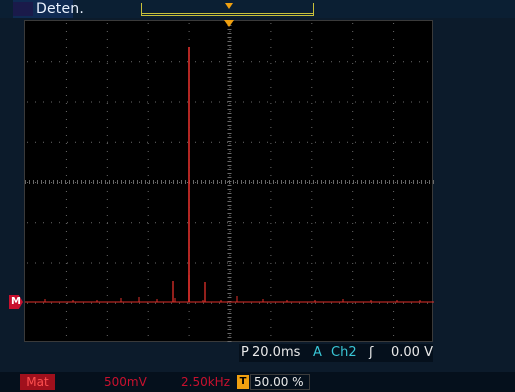 This screenshot has height=392, width=515. What do you see at coordinates (16, 302) in the screenshot?
I see `math-channel-icon: M` at bounding box center [16, 302].